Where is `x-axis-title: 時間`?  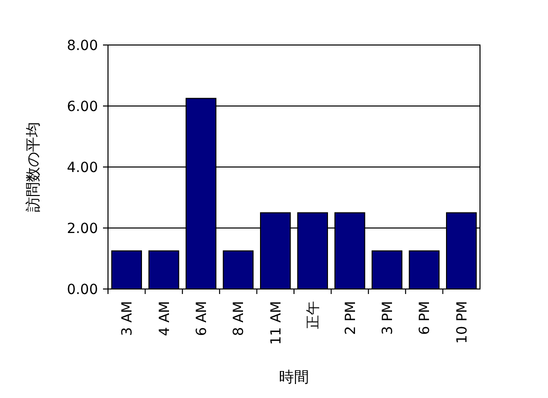
x-axis-title: 時間 is located at coordinates (294, 377).